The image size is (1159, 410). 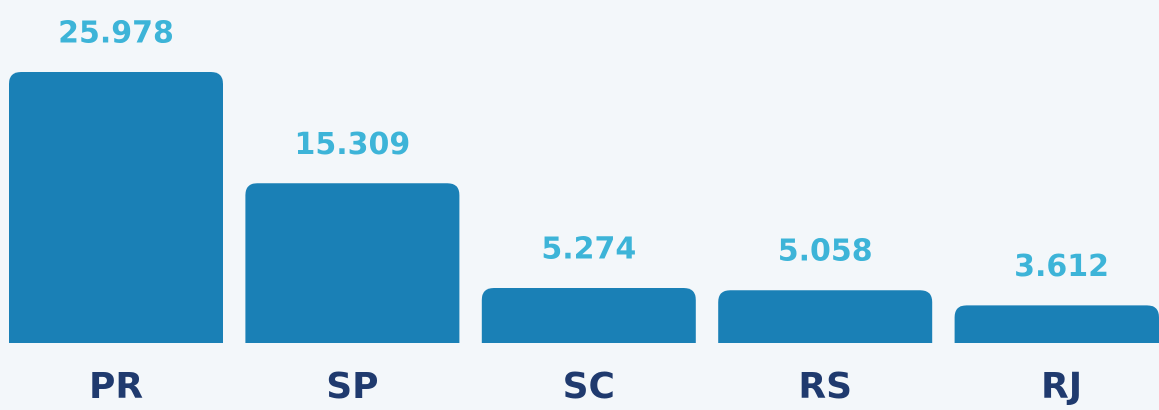 I want to click on value-label: 15.309, so click(x=353, y=144).